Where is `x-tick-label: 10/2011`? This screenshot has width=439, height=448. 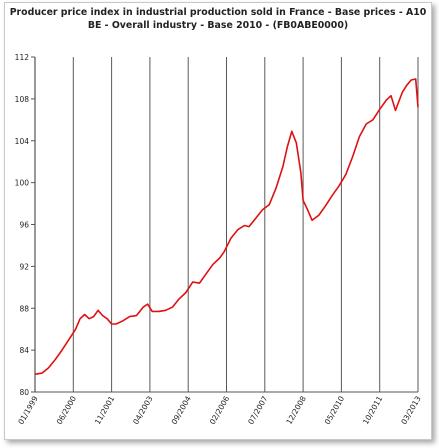
x-tick-label: 10/2011 is located at coordinates (372, 410).